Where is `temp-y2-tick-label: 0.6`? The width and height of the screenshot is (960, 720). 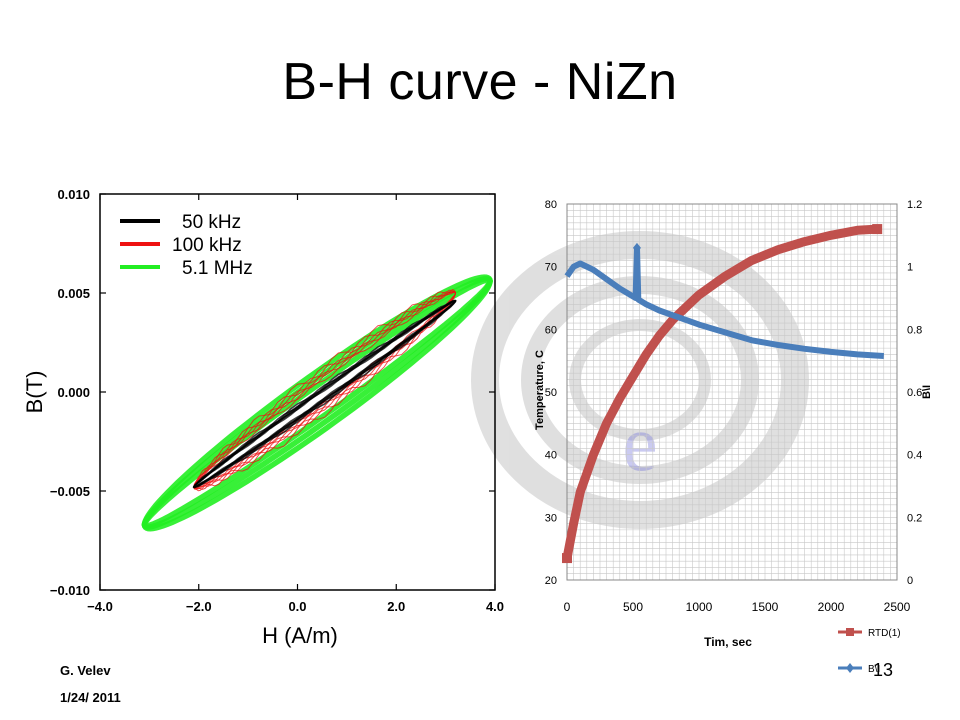 temp-y2-tick-label: 0.6 is located at coordinates (914, 393).